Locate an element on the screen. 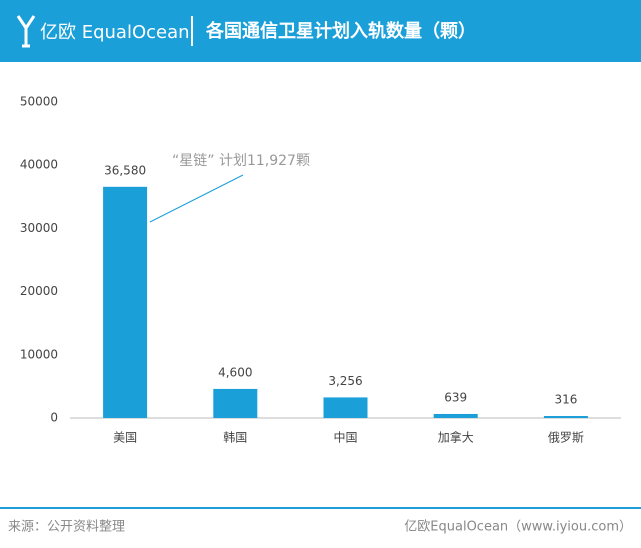 Image resolution: width=641 pixels, height=548 pixels. x-tick-label: 韩国 is located at coordinates (235, 437).